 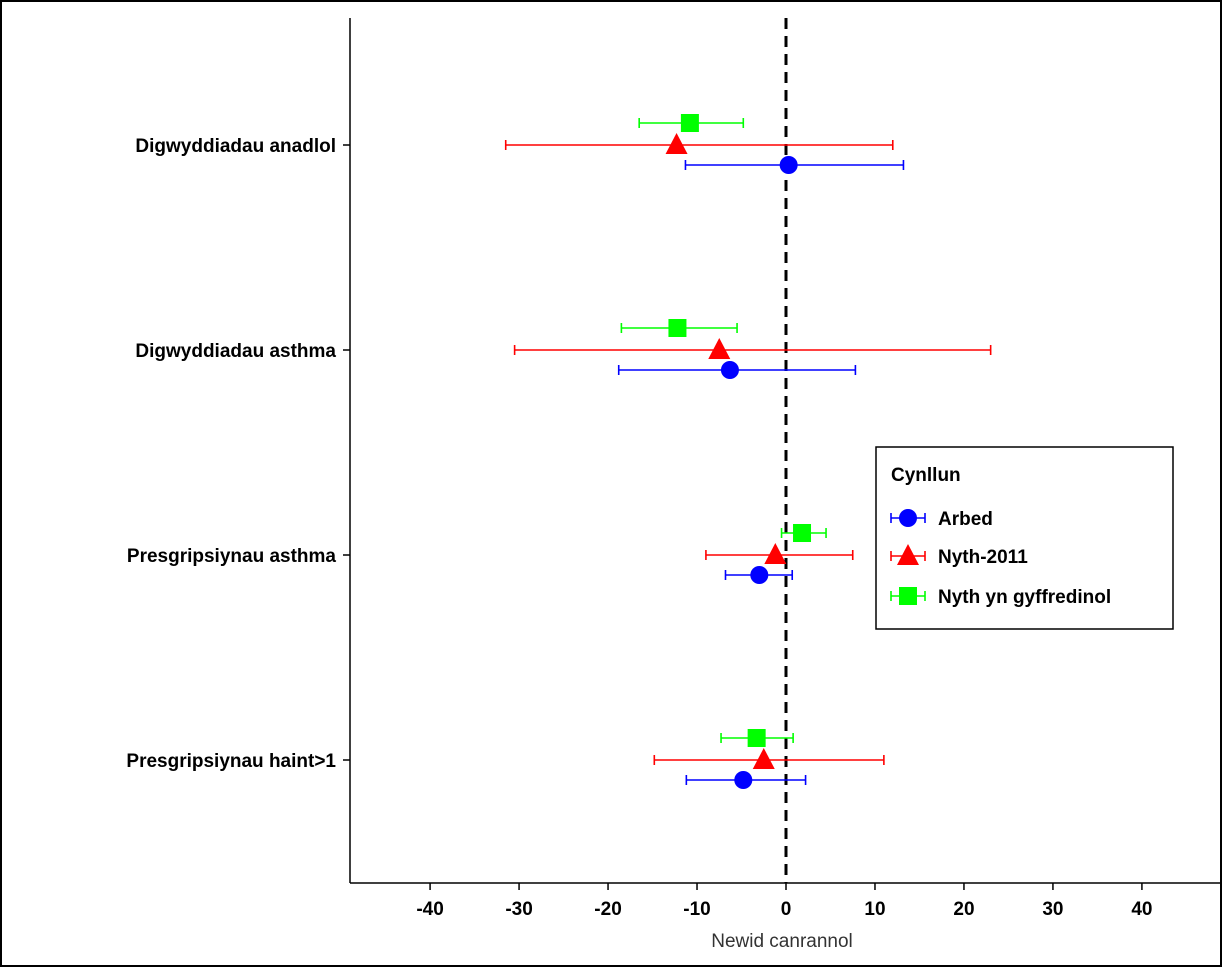 I want to click on x-tick-label: 0, so click(x=786, y=909).